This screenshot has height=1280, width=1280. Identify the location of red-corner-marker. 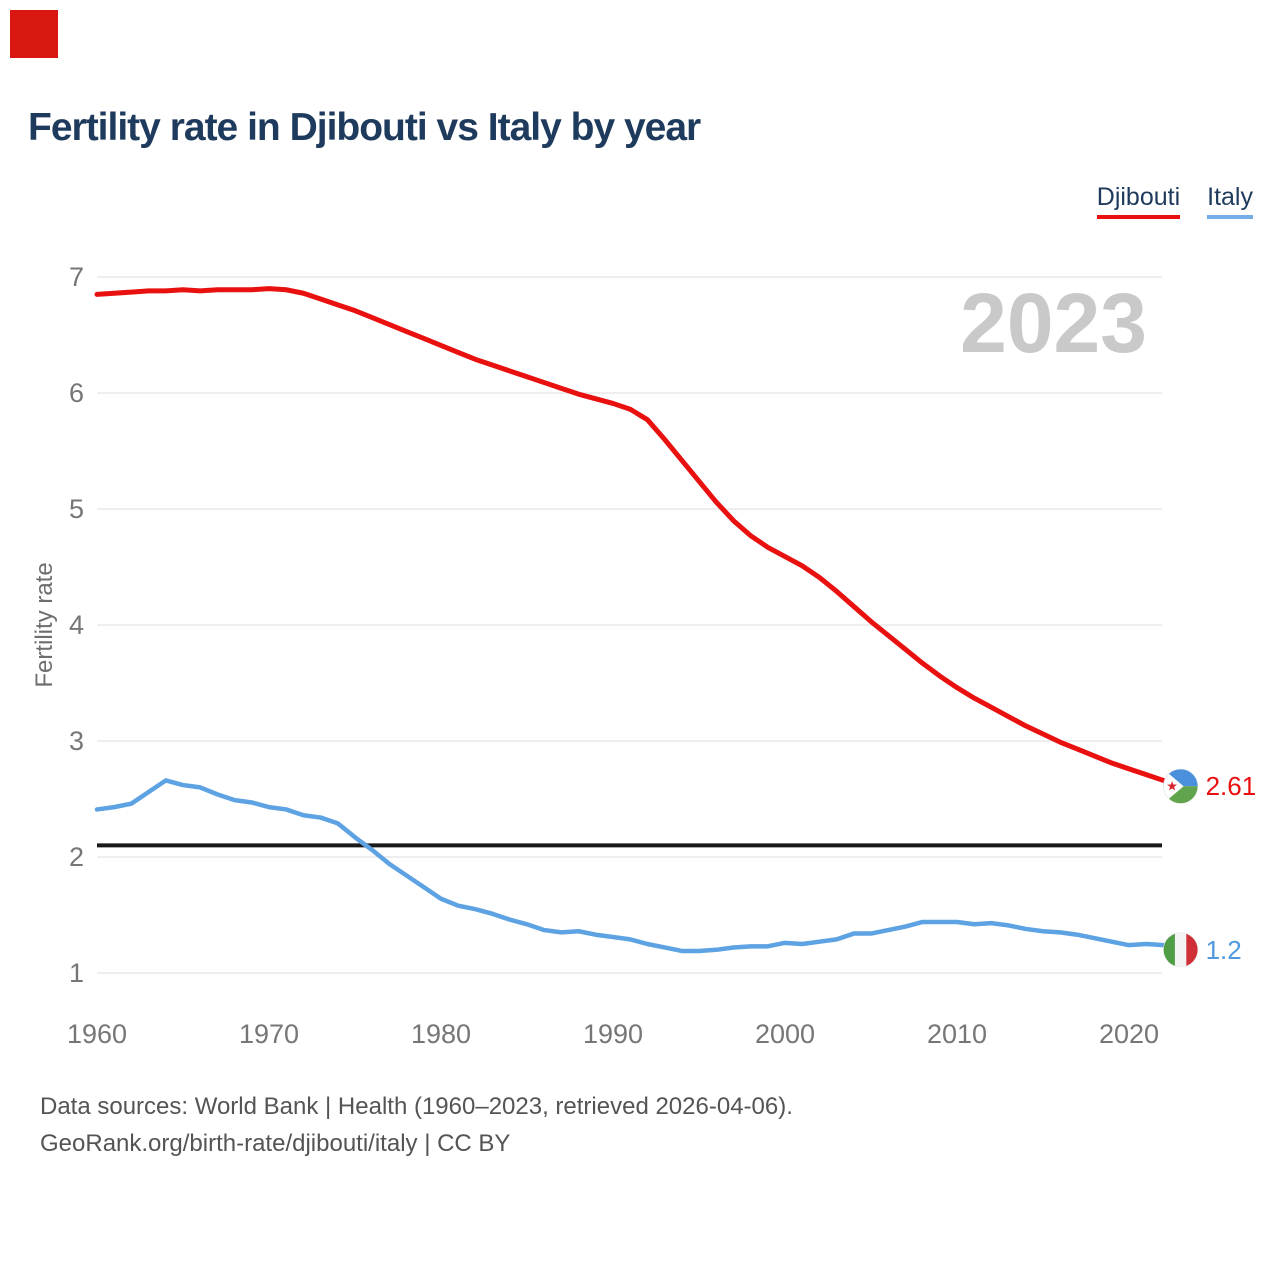
(34, 34).